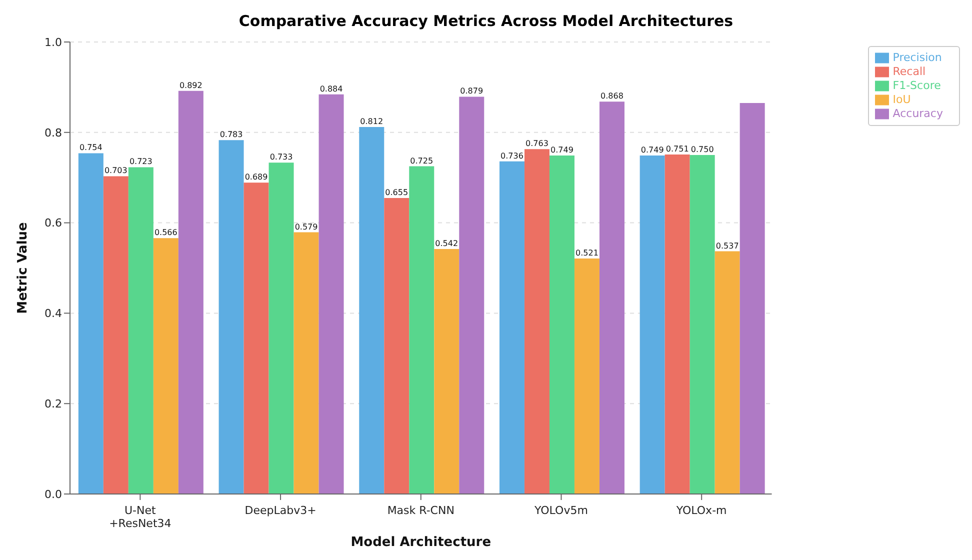  What do you see at coordinates (231, 135) in the screenshot?
I see `data-label: 0.783` at bounding box center [231, 135].